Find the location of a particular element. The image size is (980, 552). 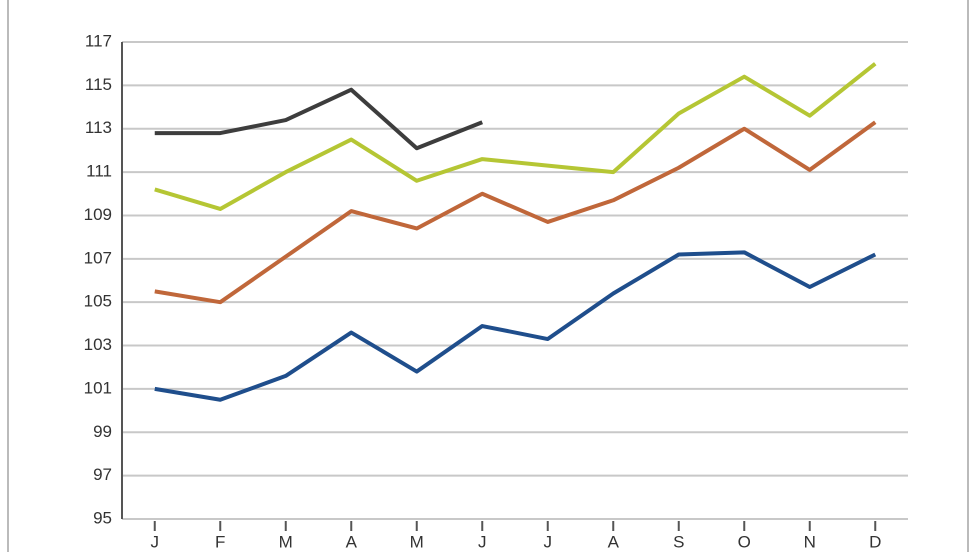

y-tick-label: 97 is located at coordinates (102, 474).